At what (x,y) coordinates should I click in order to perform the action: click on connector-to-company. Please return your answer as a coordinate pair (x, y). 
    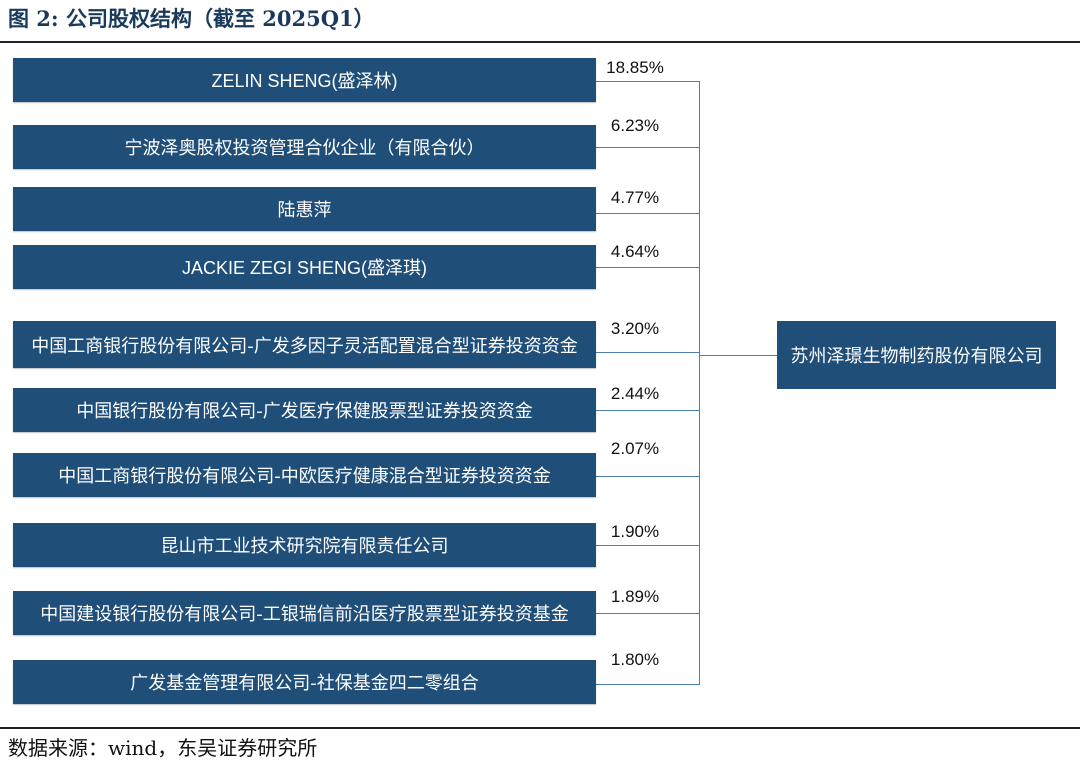
    Looking at the image, I should click on (738, 355).